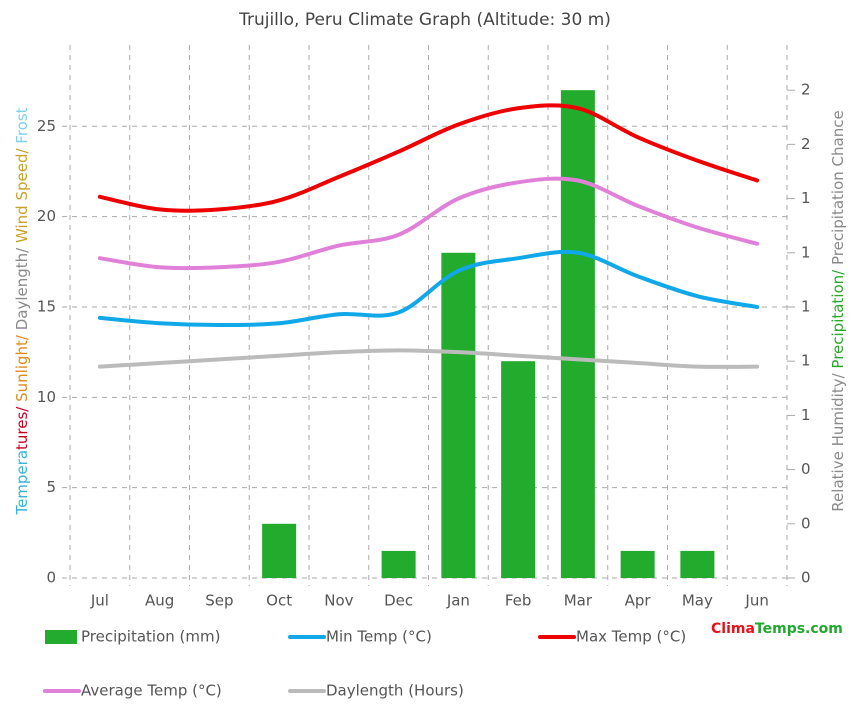 The height and width of the screenshot is (719, 851). Describe the element at coordinates (631, 637) in the screenshot. I see `legend-label: Max Temp (°C)` at that location.